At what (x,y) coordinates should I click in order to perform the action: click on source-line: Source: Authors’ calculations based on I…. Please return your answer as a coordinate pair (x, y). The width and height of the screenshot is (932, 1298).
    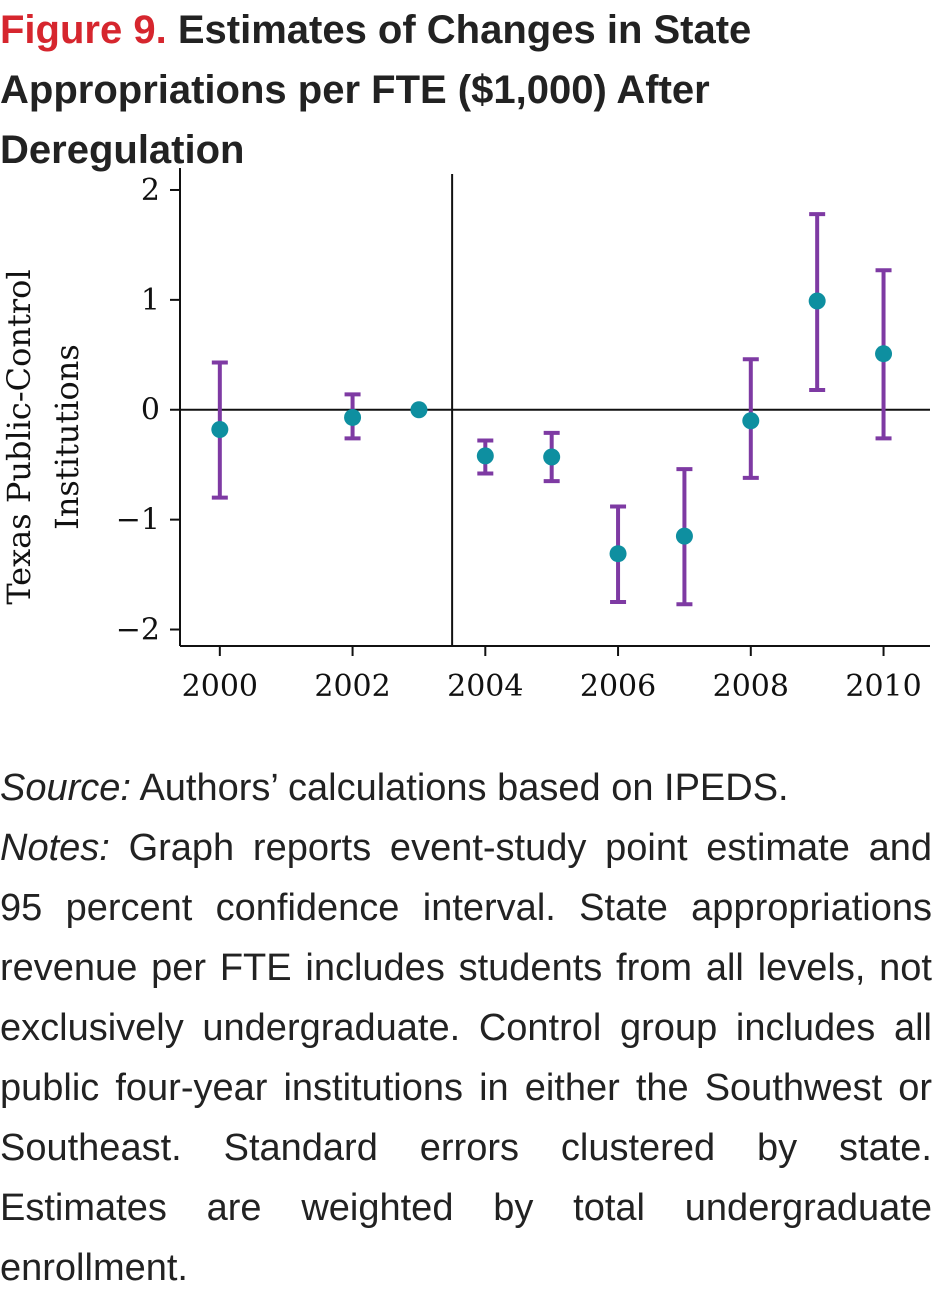
    Looking at the image, I should click on (466, 788).